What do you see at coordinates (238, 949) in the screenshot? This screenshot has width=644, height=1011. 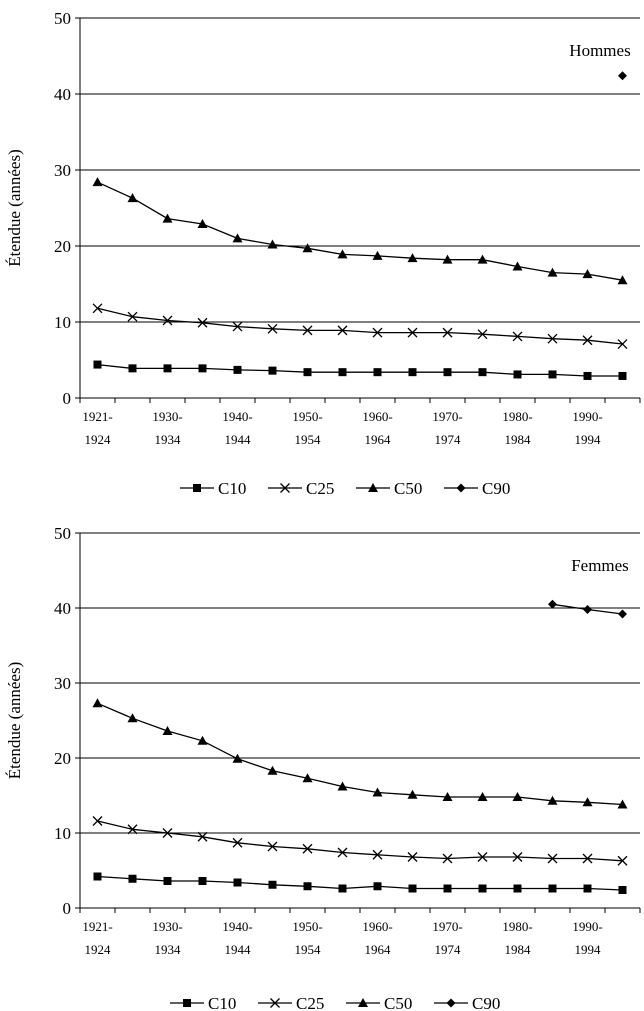 I see `chart2-x-tick-label: 1944` at bounding box center [238, 949].